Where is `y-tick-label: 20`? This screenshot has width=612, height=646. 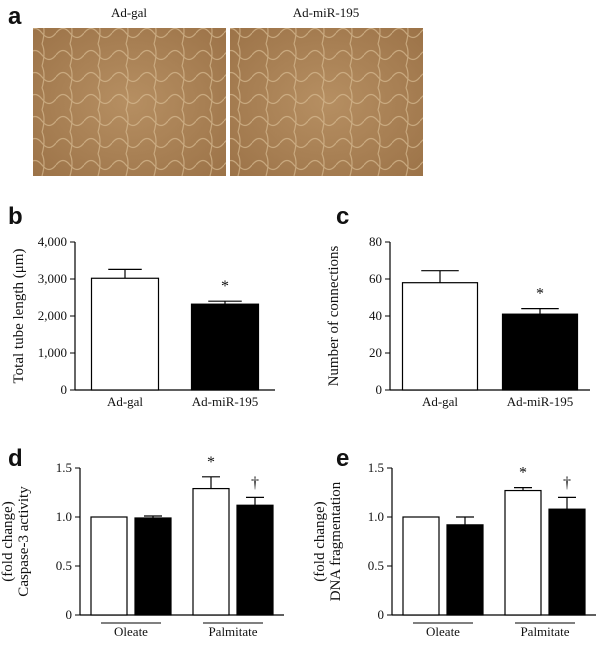 y-tick-label: 20 is located at coordinates (375, 352).